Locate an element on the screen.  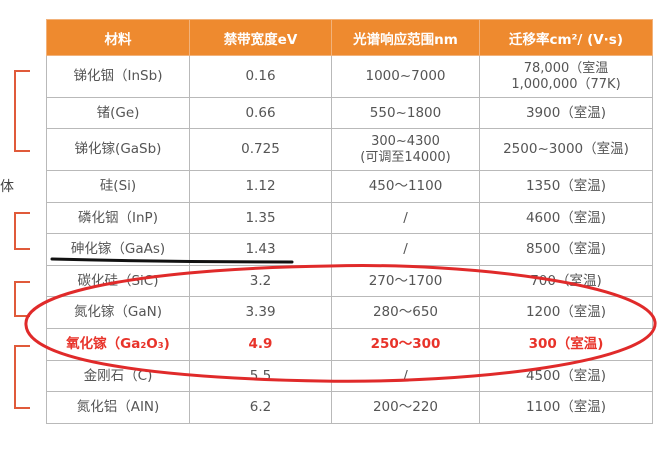
material-cell: 磷化铟（InP) is located at coordinates (118, 218).